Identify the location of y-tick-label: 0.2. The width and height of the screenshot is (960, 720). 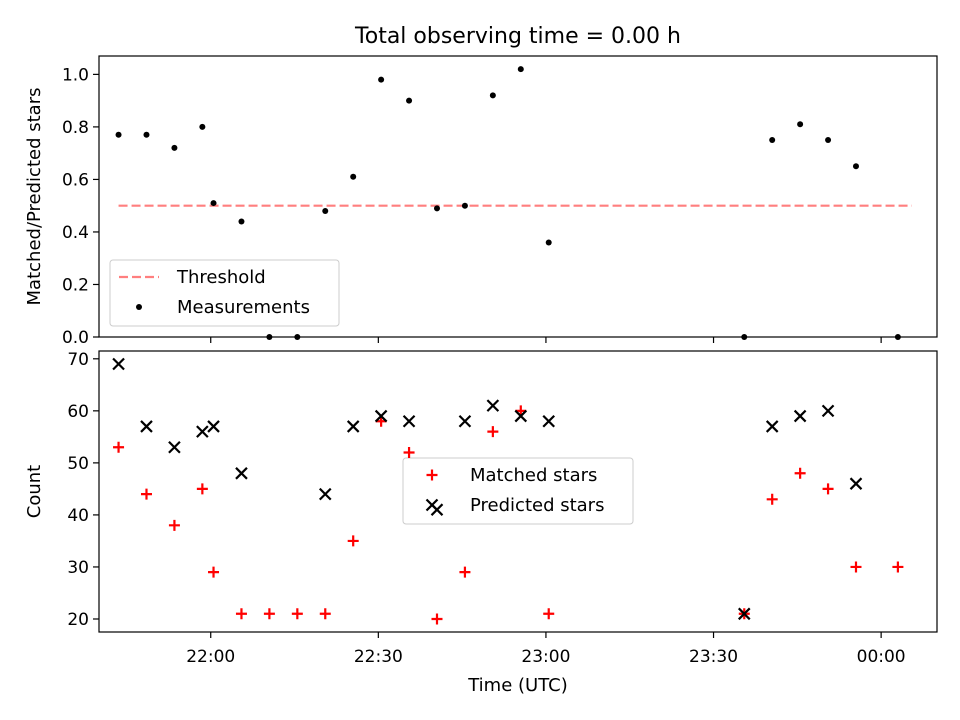
(75, 285).